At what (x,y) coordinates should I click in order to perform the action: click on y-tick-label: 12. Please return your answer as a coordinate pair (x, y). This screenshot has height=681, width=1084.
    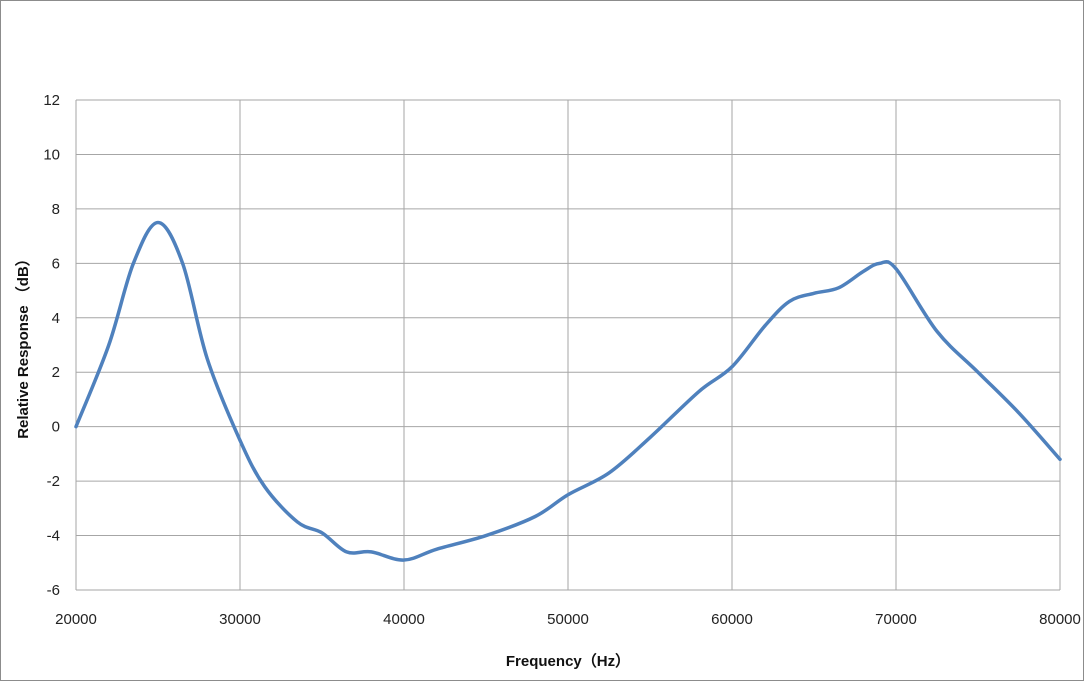
    Looking at the image, I should click on (51, 100).